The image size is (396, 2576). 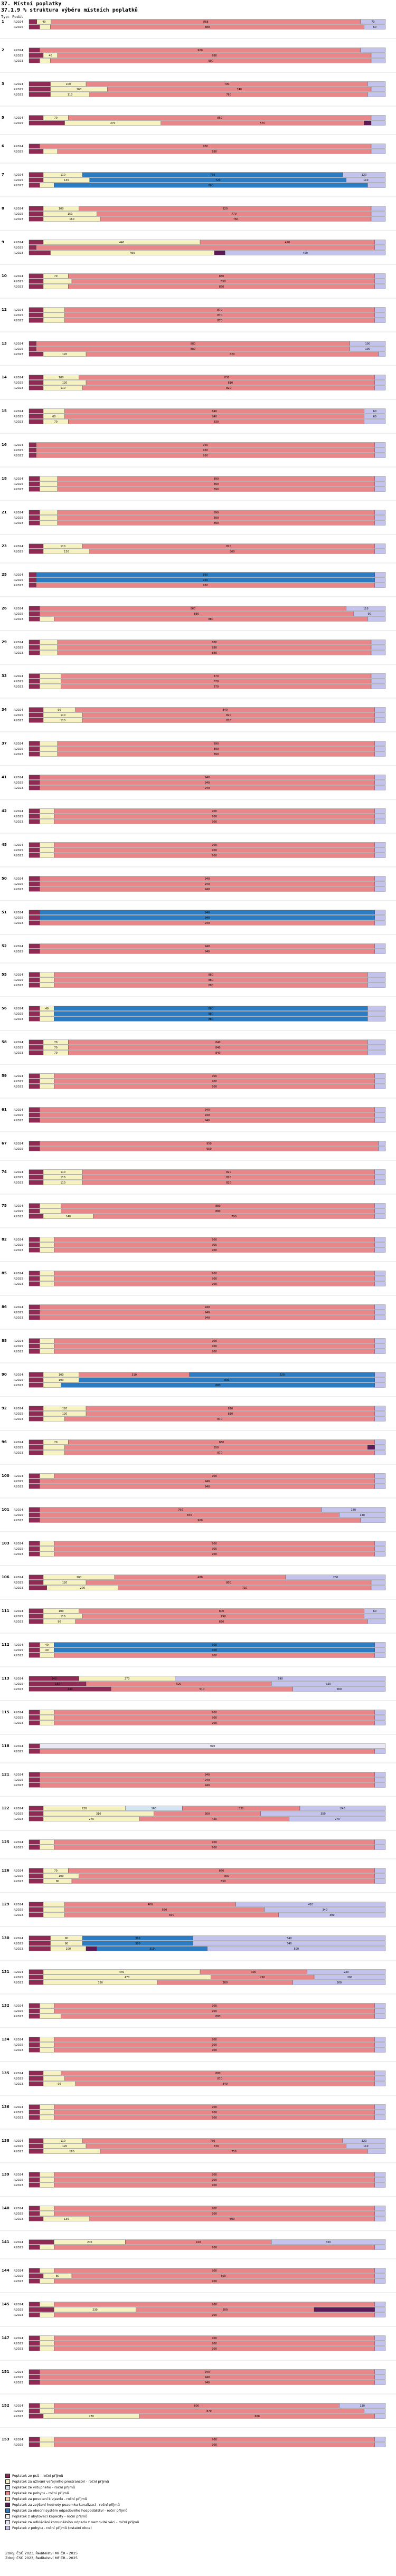 I want to click on group-label: 141, so click(x=6, y=2242).